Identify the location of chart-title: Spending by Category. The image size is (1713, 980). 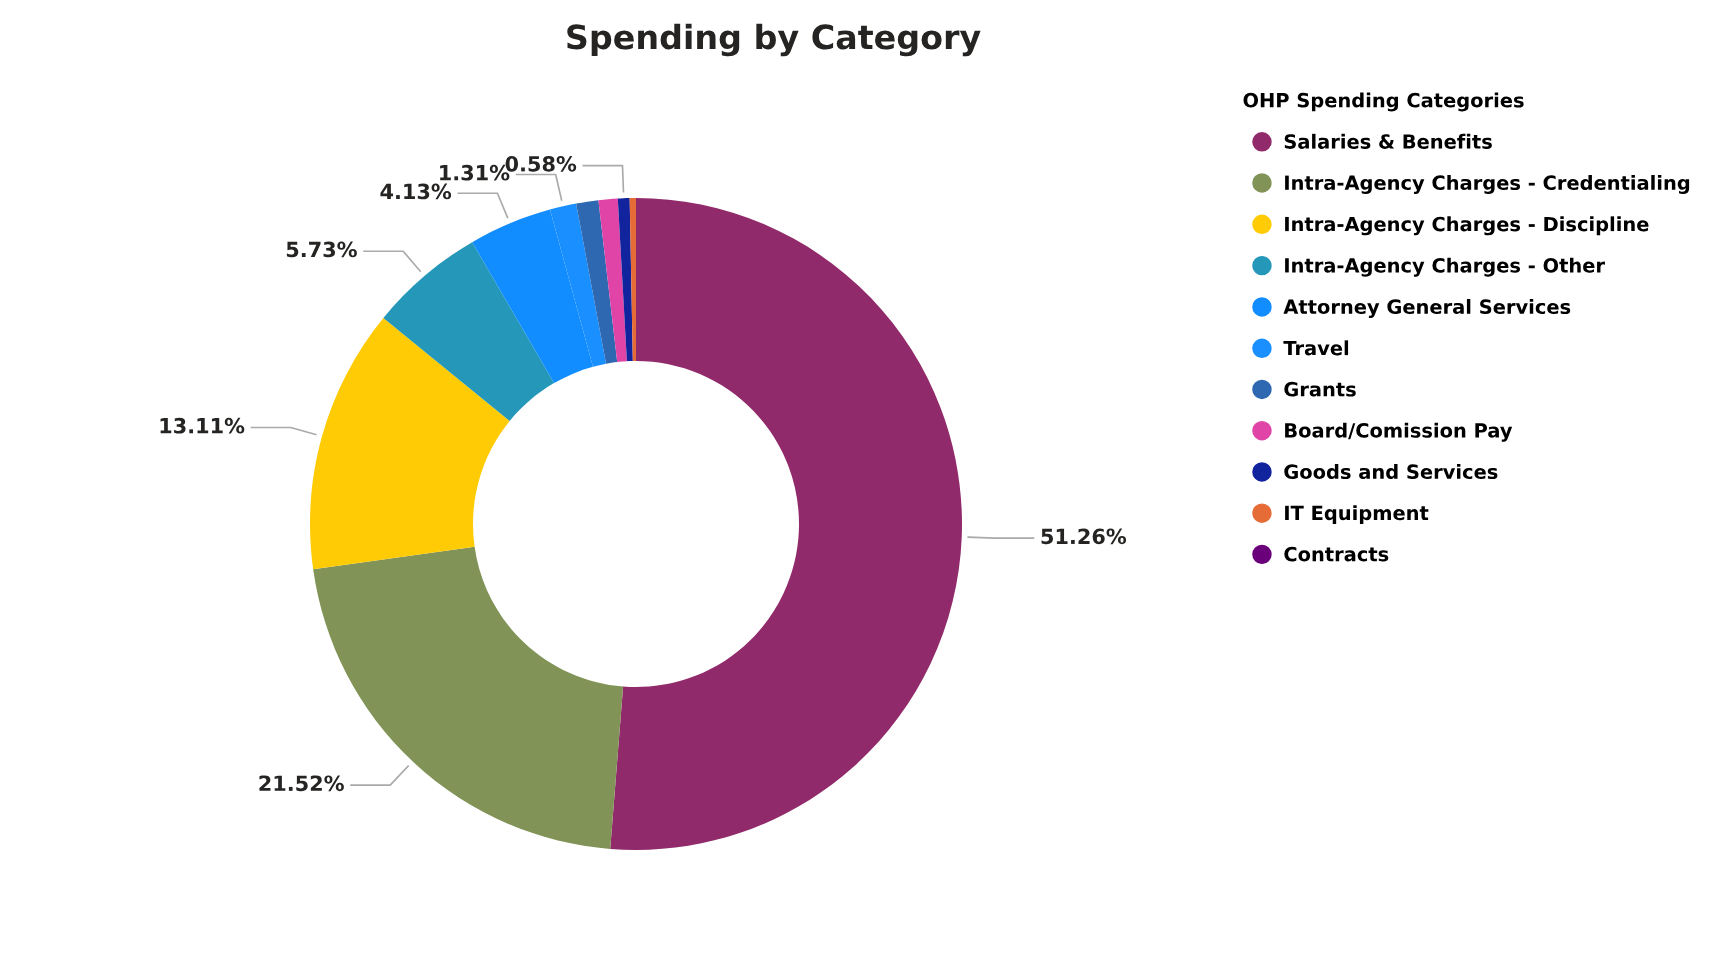
(774, 40).